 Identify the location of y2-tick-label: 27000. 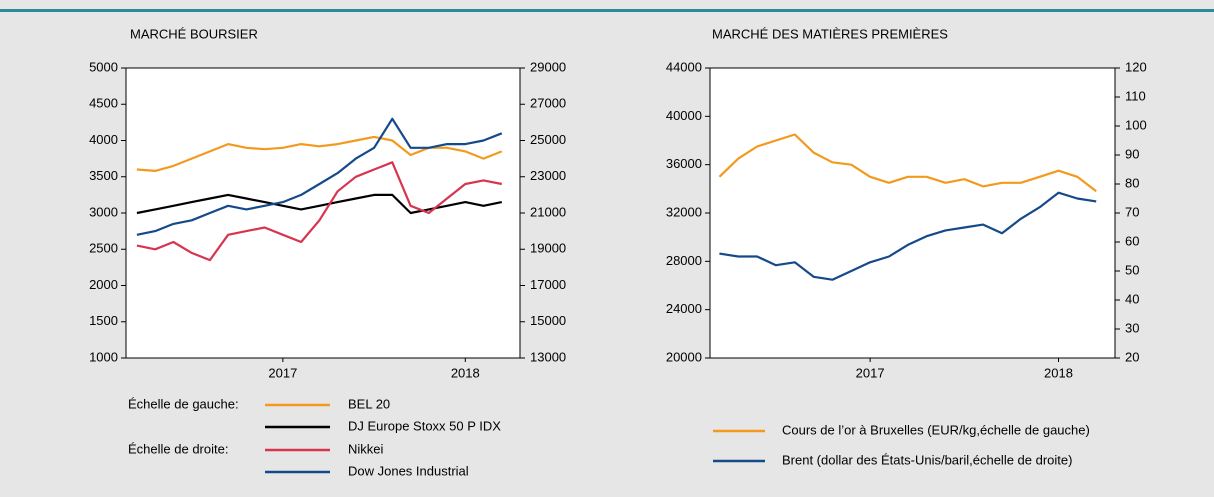
(548, 103).